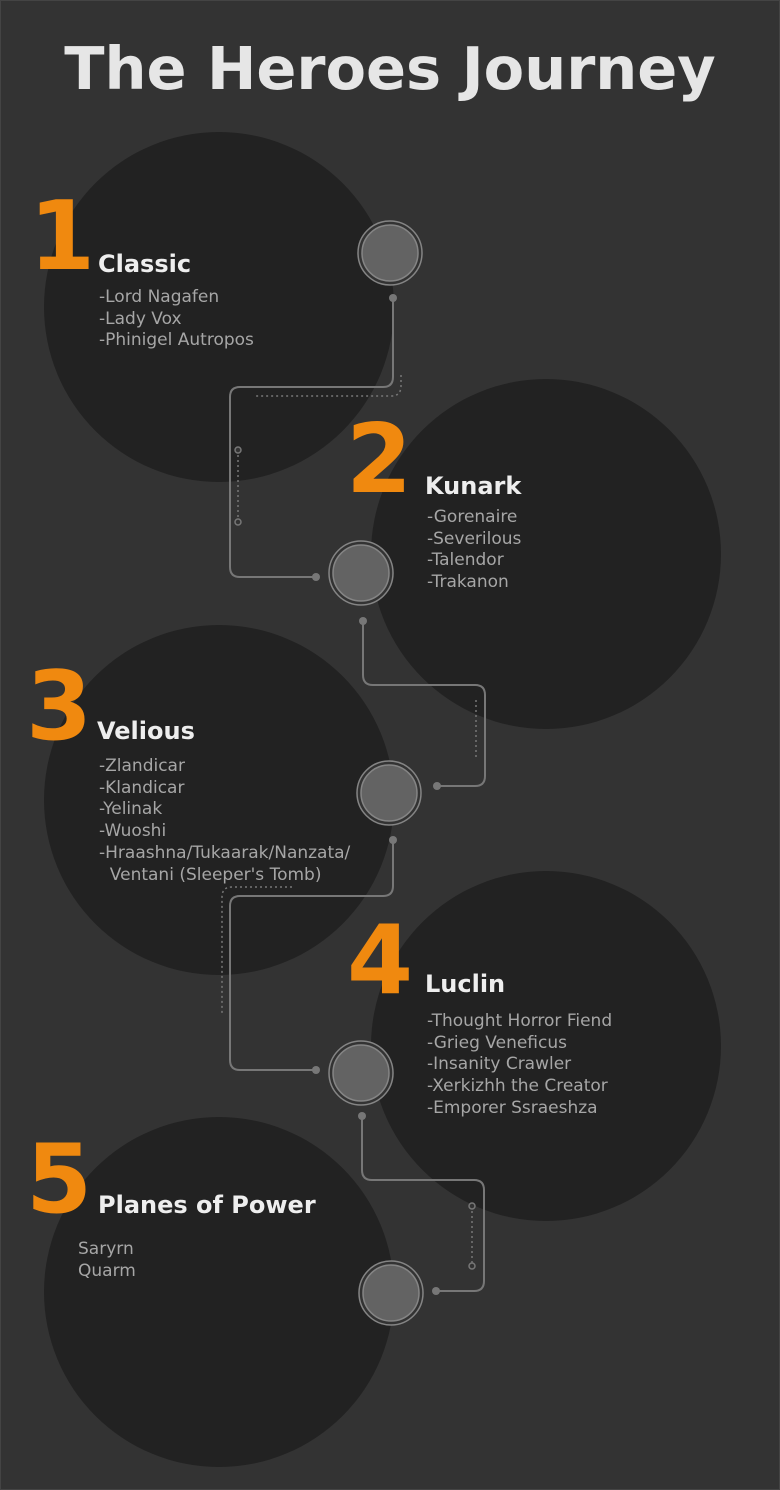  What do you see at coordinates (465, 560) in the screenshot?
I see `boss-item: -Talendor` at bounding box center [465, 560].